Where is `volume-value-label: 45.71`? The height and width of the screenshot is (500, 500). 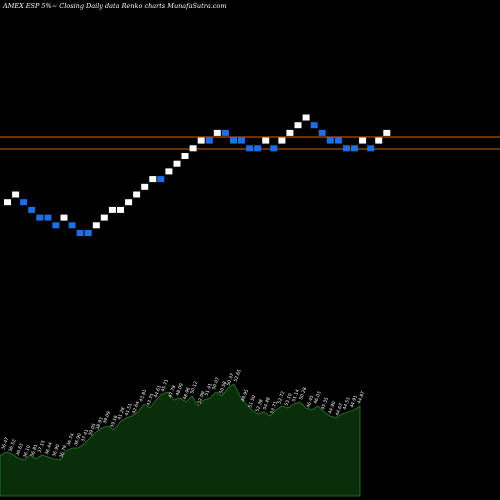 volume-value-label: 45.71 is located at coordinates (165, 385).